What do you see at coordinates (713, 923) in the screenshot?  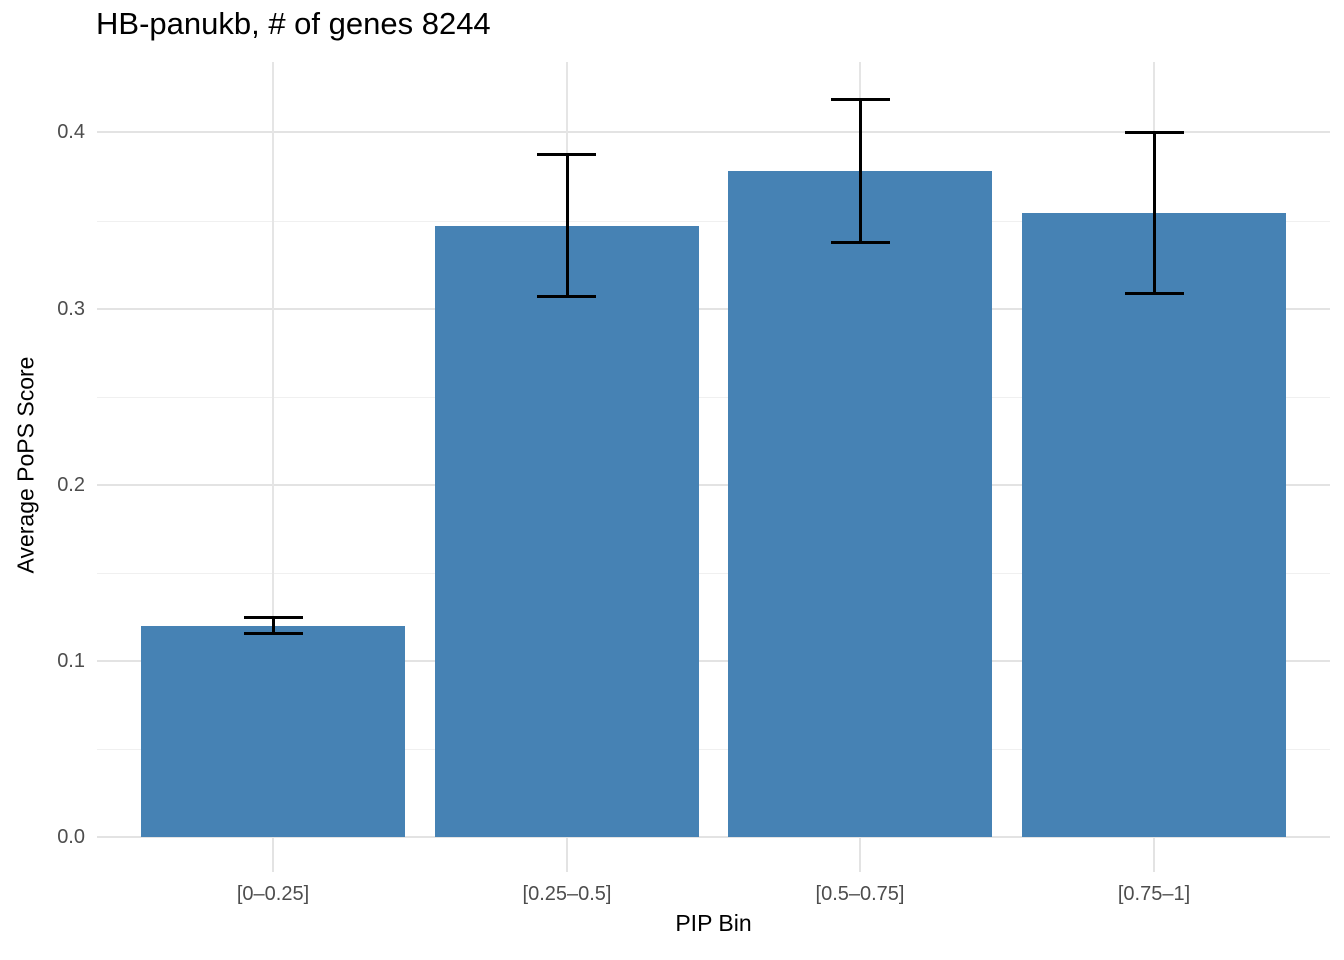 I see `x-axis-title: PIP Bin` at bounding box center [713, 923].